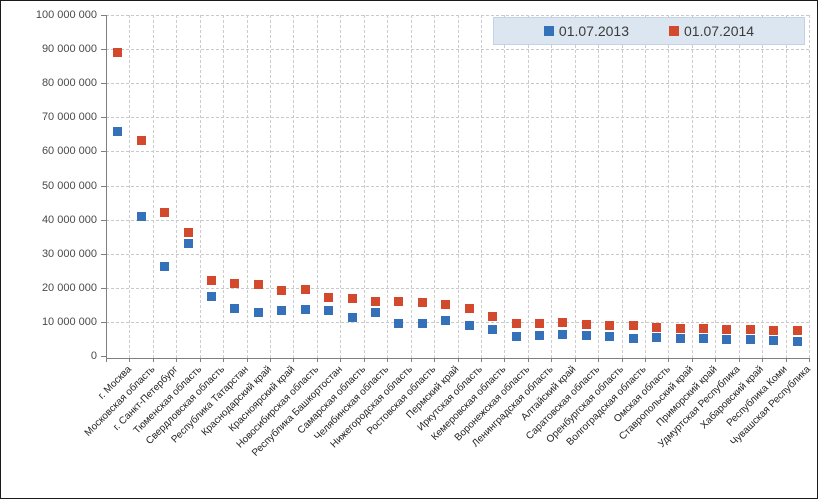  What do you see at coordinates (66, 15) in the screenshot?
I see `y-tick-label: 100 000 000` at bounding box center [66, 15].